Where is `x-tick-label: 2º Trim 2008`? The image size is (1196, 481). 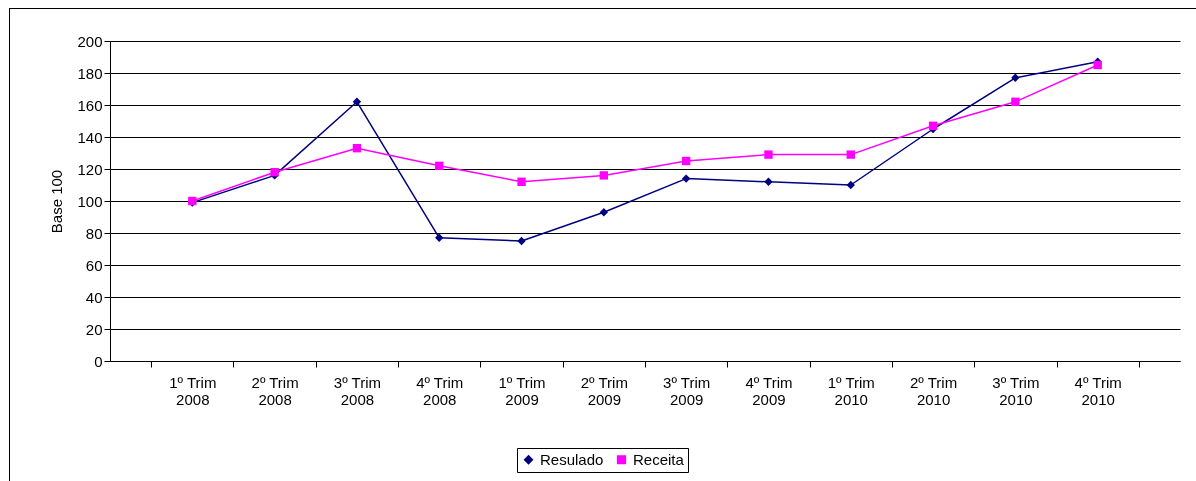
x-tick-label: 2º Trim 2008 is located at coordinates (275, 390).